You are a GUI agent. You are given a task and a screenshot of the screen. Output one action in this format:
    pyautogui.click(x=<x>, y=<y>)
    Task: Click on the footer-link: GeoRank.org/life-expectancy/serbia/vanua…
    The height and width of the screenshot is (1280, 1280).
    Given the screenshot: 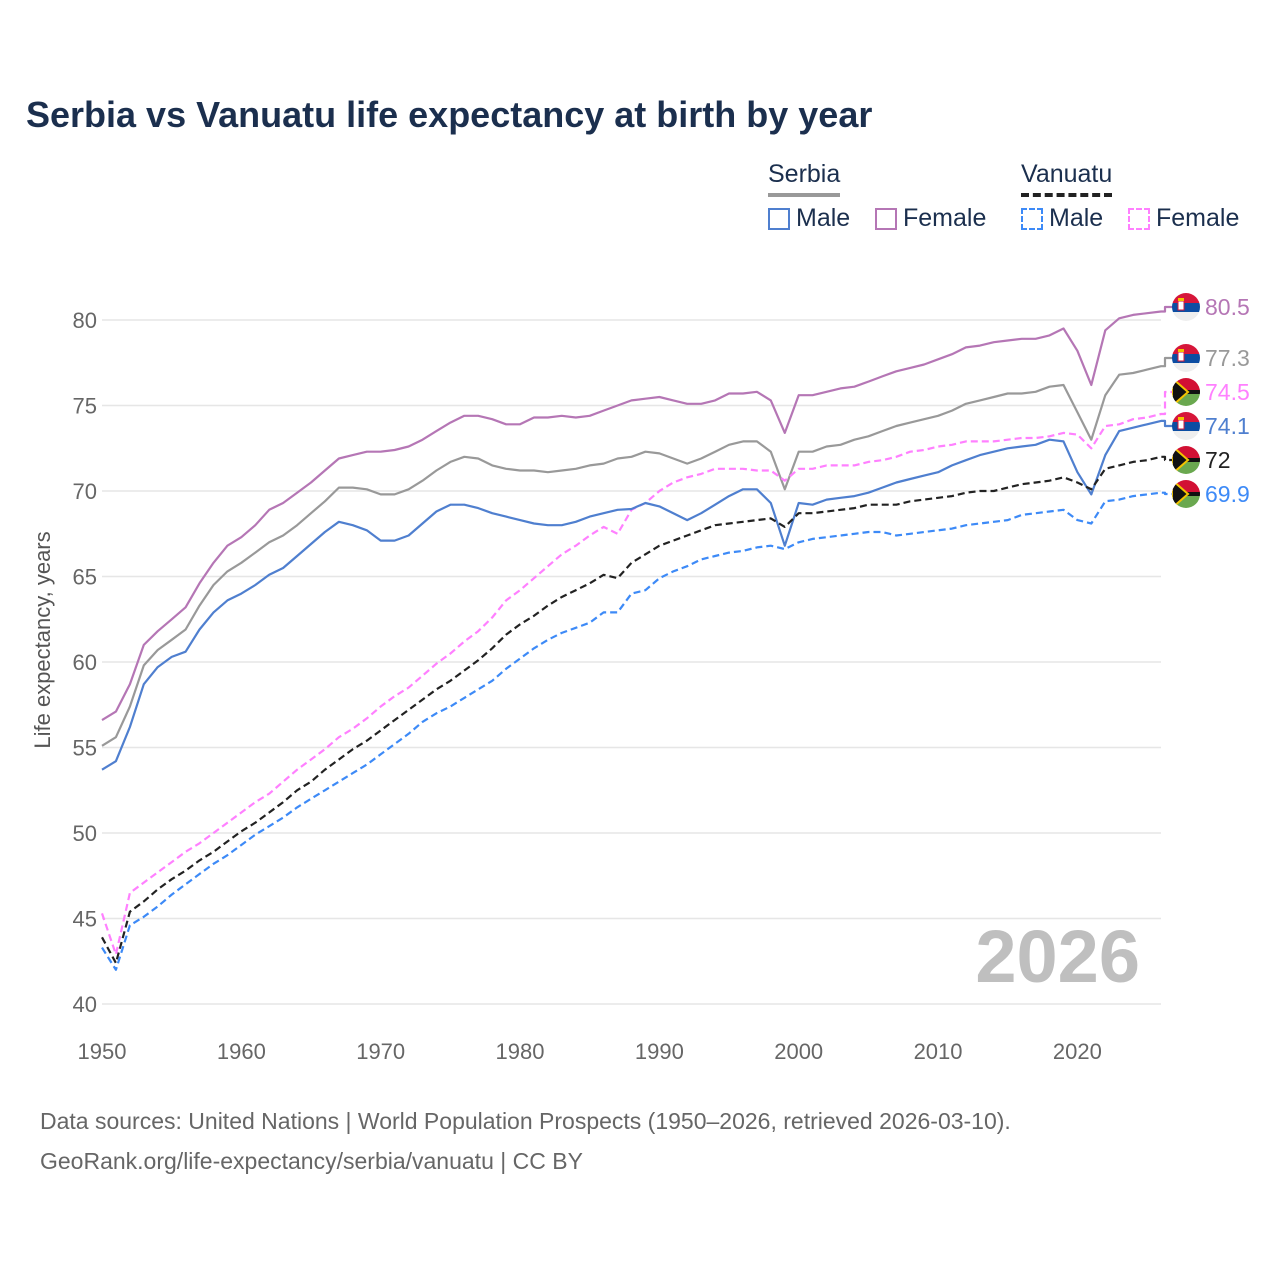 What is the action you would take?
    pyautogui.click(x=311, y=1161)
    